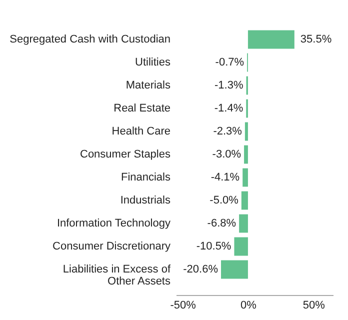 The image size is (348, 320). What do you see at coordinates (183, 306) in the screenshot?
I see `x-tick-label: -50%` at bounding box center [183, 306].